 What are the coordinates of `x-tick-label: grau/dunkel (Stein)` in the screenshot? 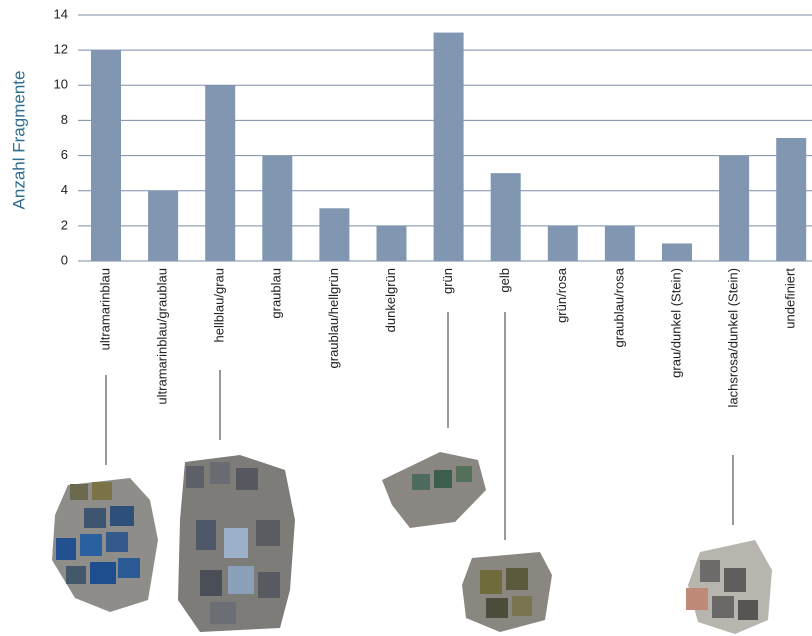 It's located at (675, 323).